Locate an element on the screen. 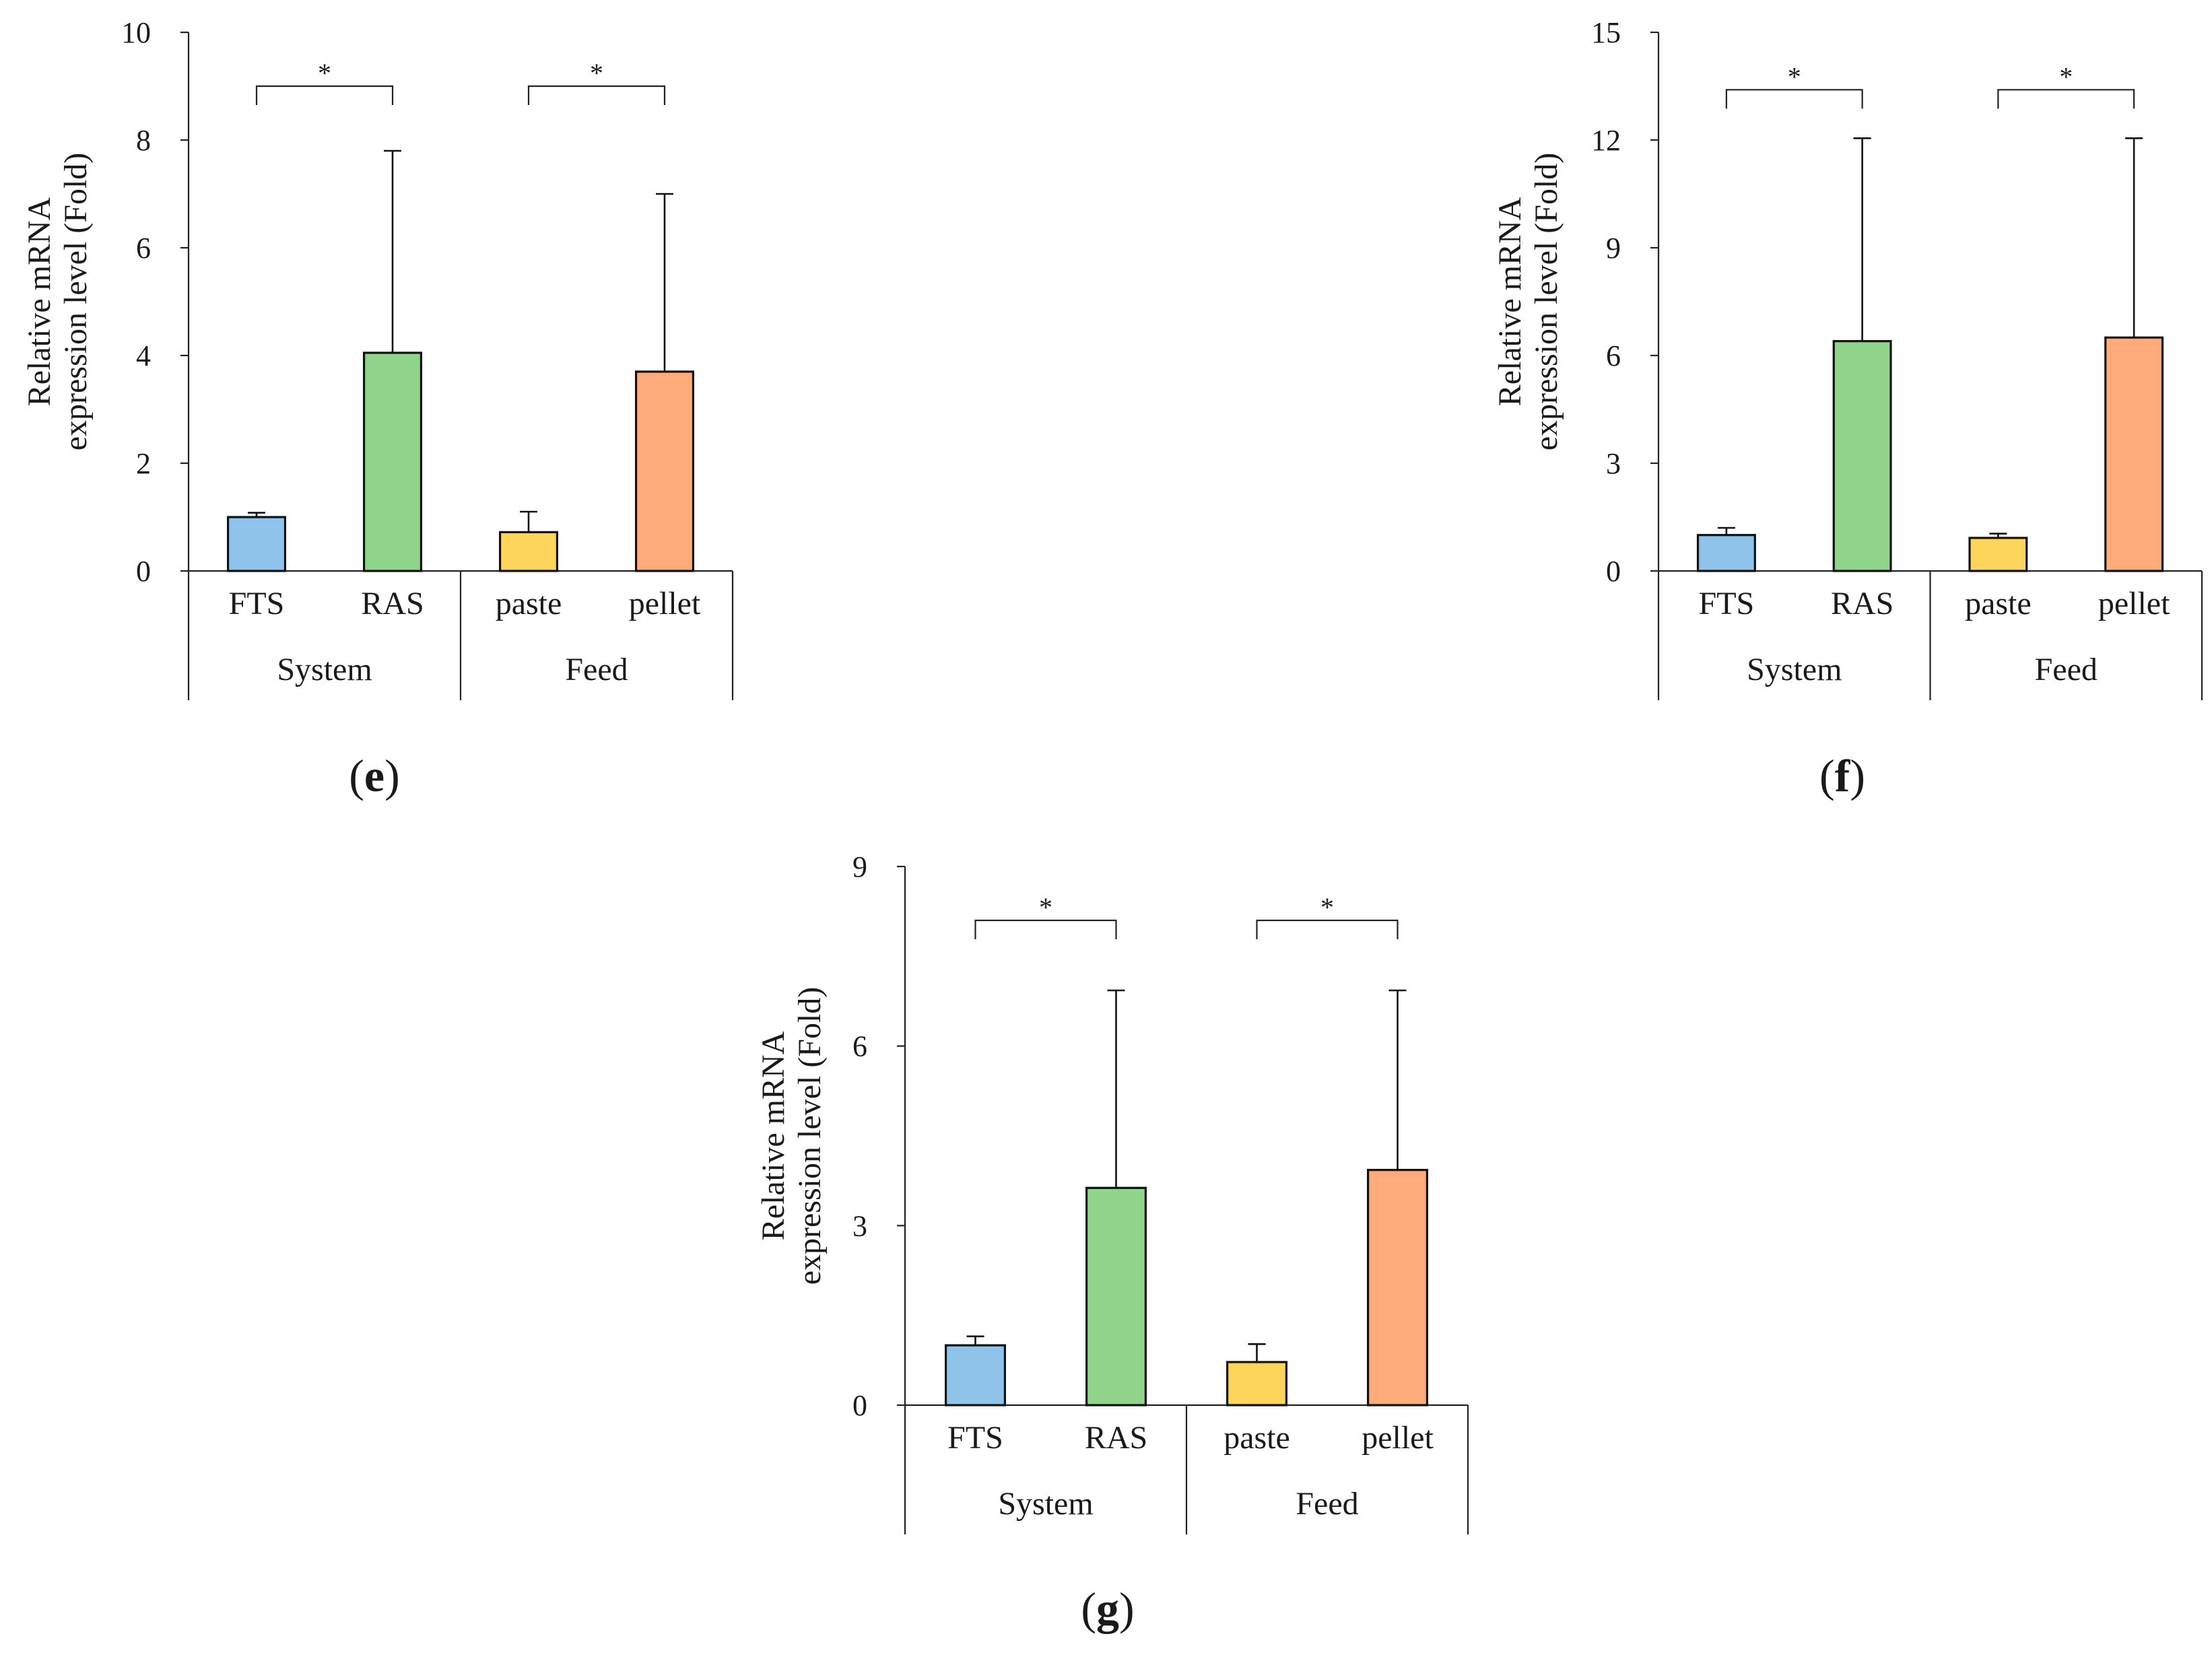 The image size is (2212, 1661). y-tick-label: 8 is located at coordinates (143, 140).